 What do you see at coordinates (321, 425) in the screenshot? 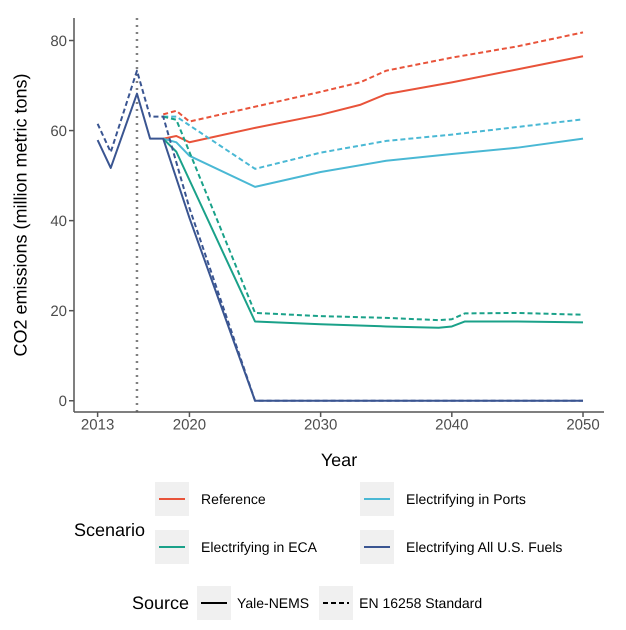
I see `x-tick-label: 2030` at bounding box center [321, 425].